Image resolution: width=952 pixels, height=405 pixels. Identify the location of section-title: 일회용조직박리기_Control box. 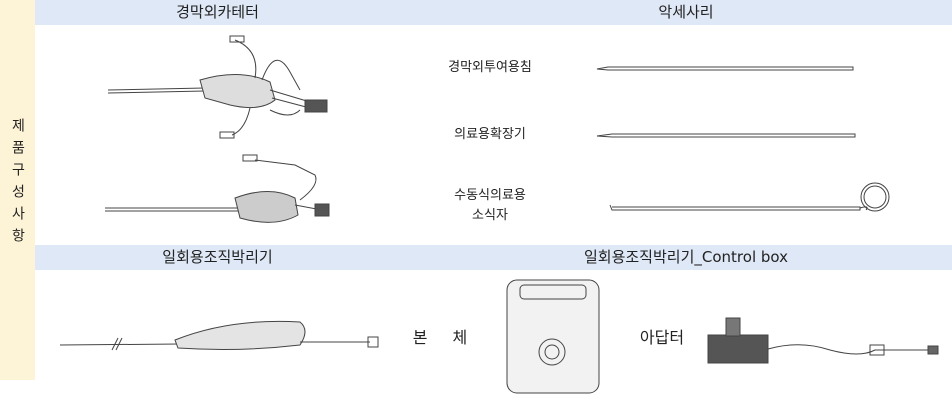
(685, 257).